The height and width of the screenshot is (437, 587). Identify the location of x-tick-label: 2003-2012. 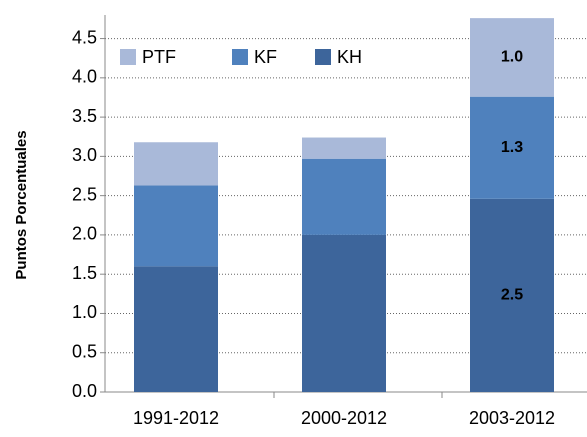
(512, 418).